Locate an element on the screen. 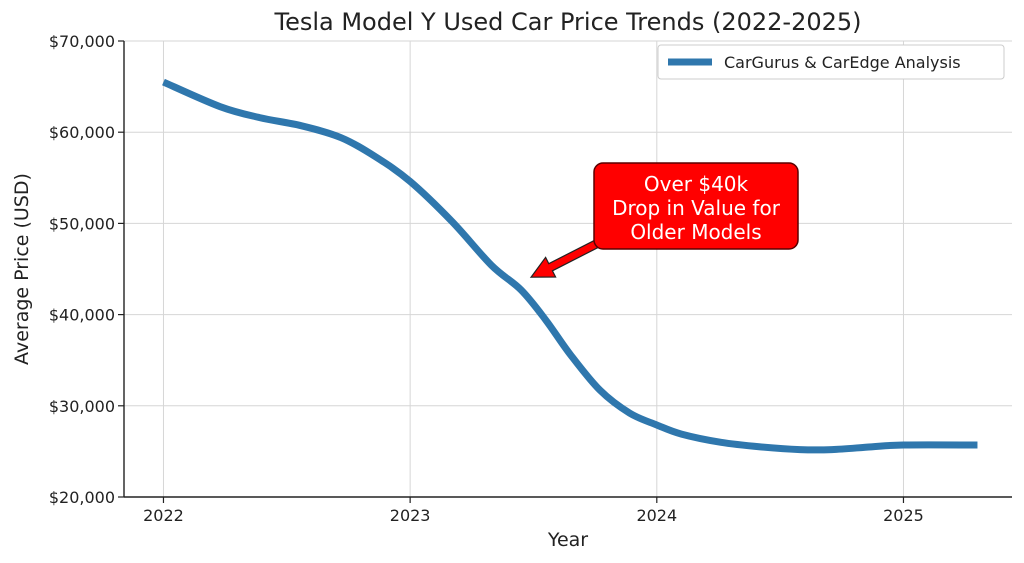 This screenshot has height=563, width=1024. y-tick-label: $60,000 is located at coordinates (82, 132).